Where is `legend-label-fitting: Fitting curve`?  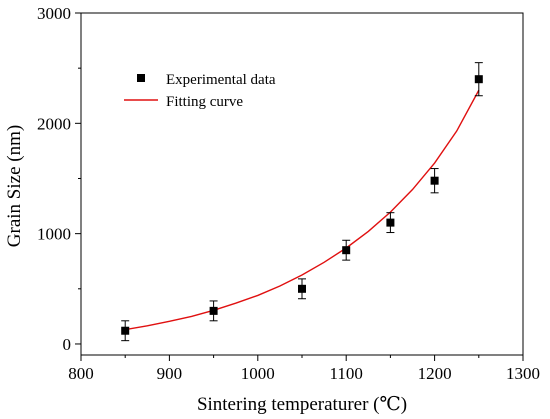 legend-label-fitting: Fitting curve is located at coordinates (204, 102).